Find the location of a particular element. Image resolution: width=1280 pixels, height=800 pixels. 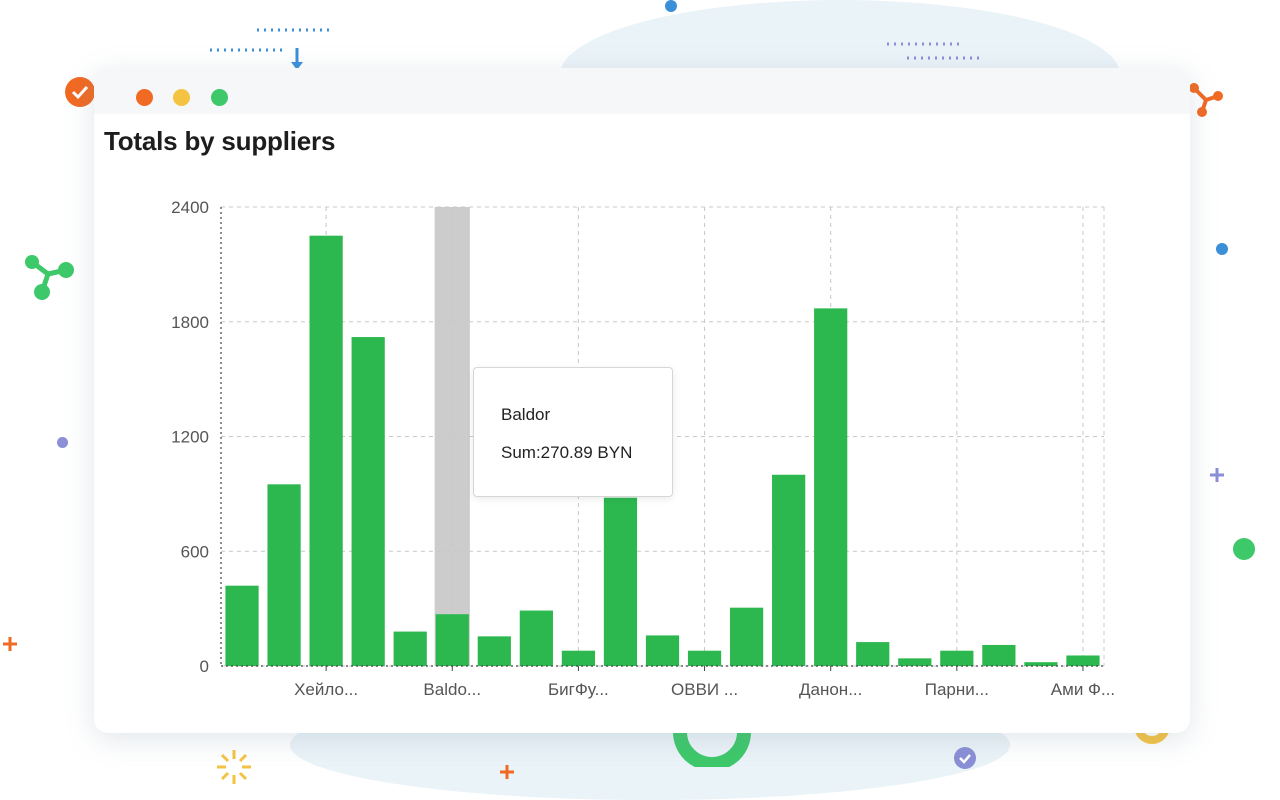

y-tick-label: 1800 is located at coordinates (190, 322).